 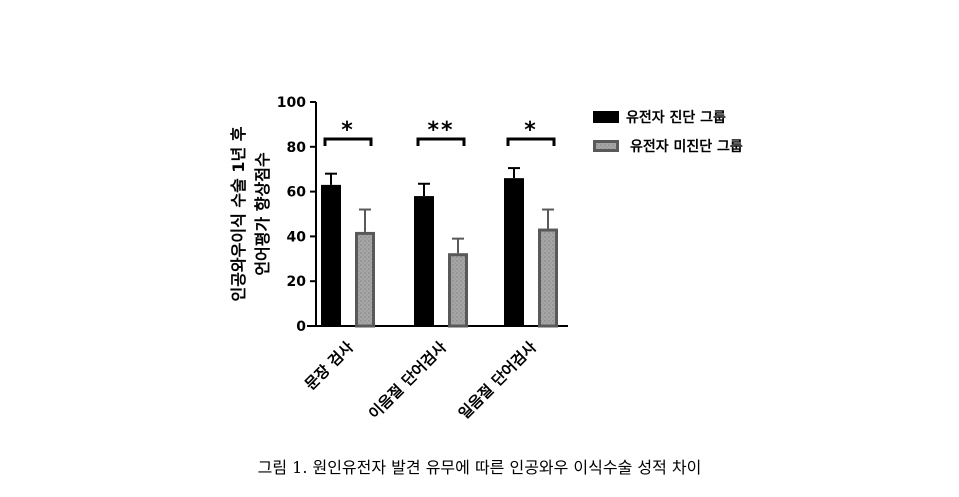 I want to click on y-axis-label: 인공와우이식 수술 1년 후, so click(x=238, y=213).